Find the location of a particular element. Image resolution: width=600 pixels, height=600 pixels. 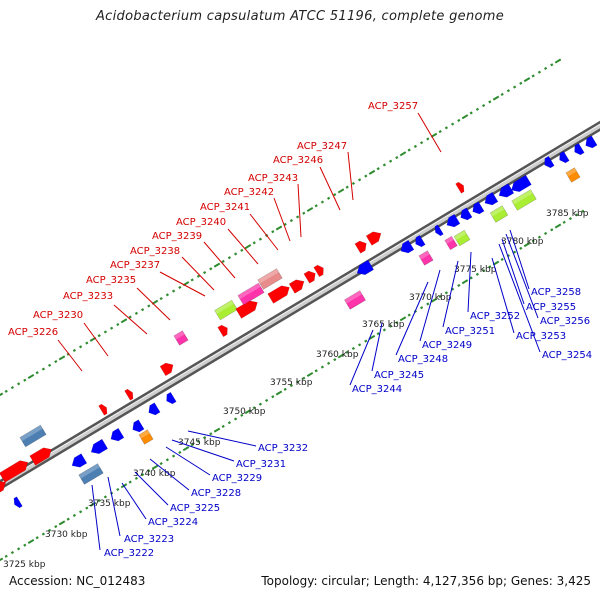

gene-label-acp-3254: ACP_3254 is located at coordinates (567, 355).